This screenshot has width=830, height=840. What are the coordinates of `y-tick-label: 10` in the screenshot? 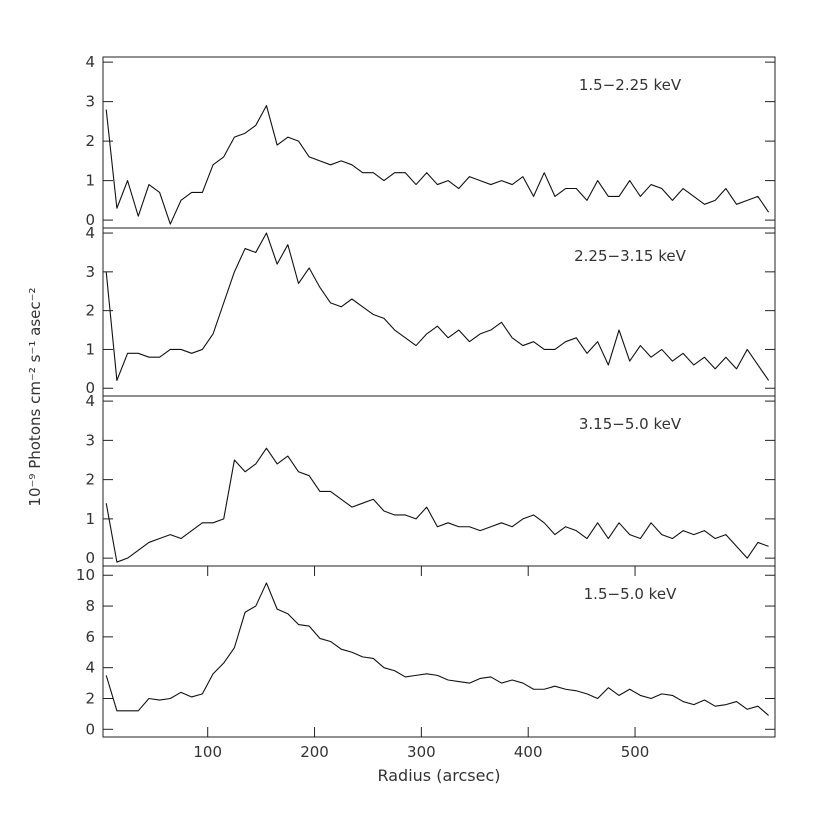 It's located at (85, 575).